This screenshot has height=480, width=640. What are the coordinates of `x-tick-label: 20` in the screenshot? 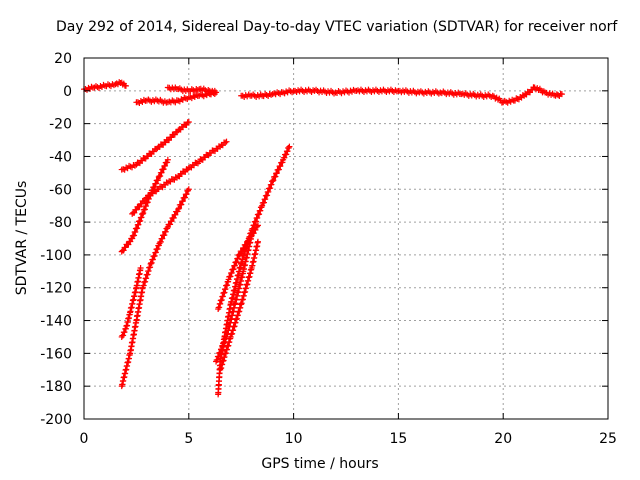 It's located at (503, 439).